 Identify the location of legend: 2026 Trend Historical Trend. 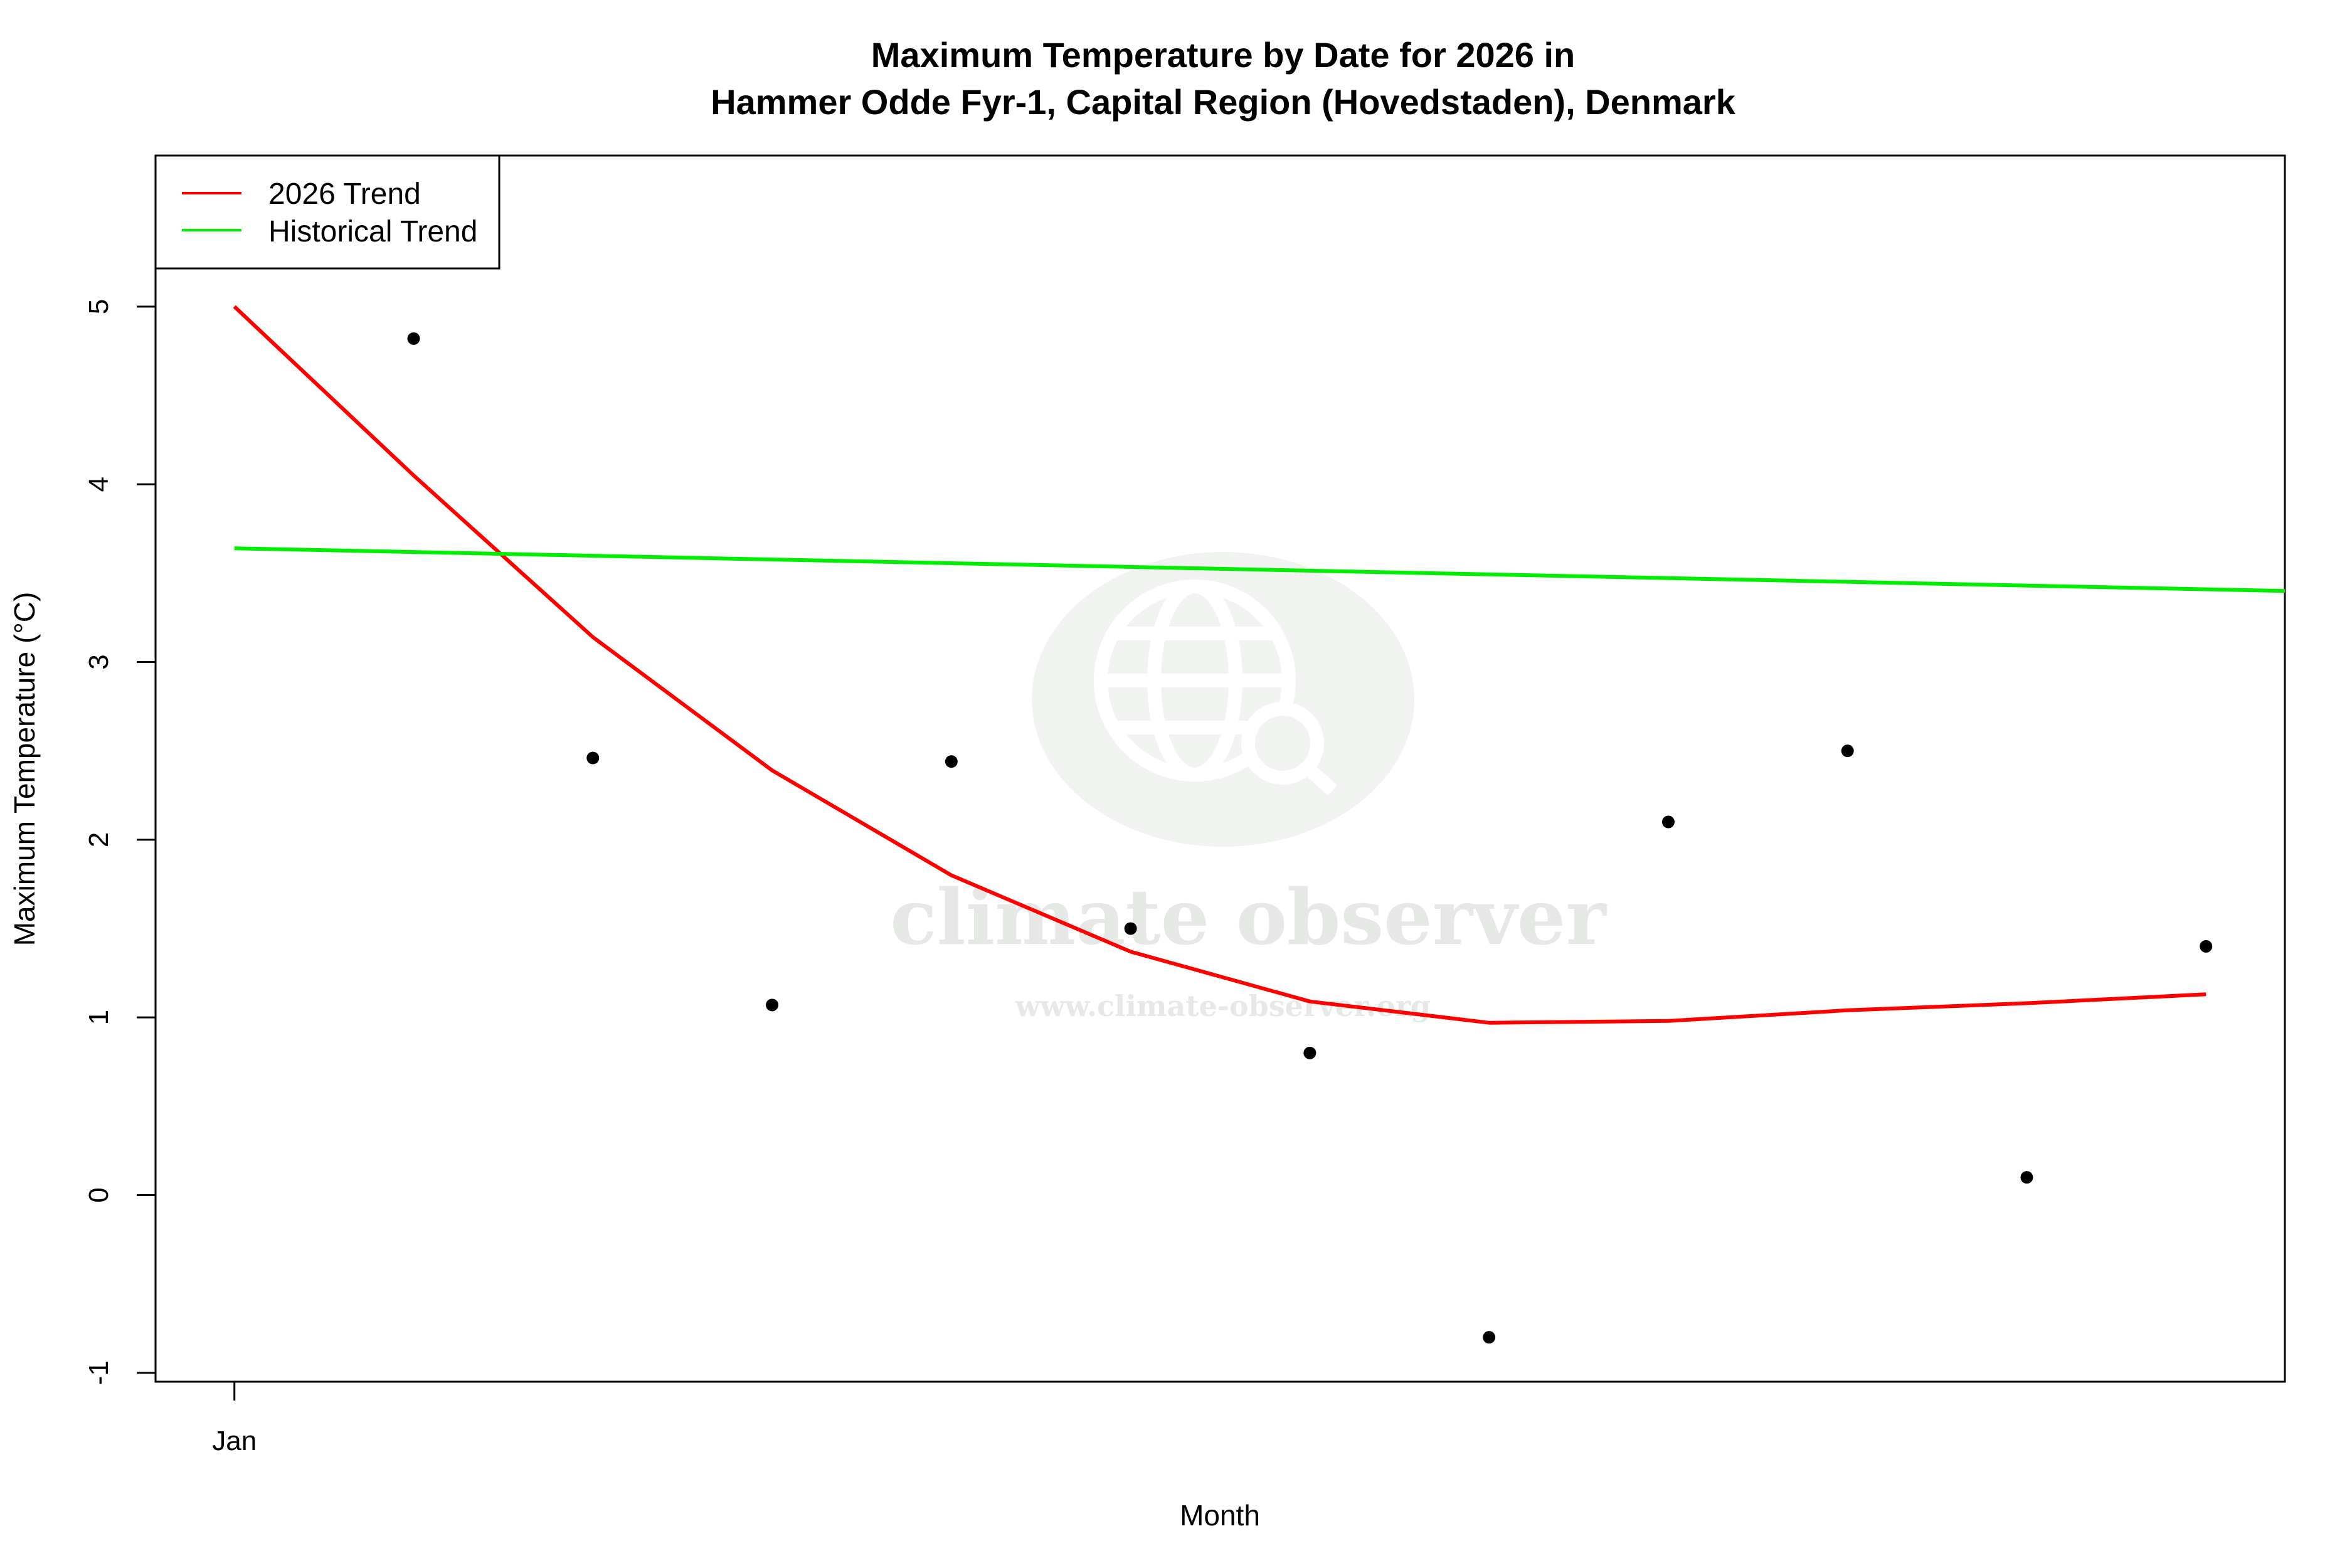
(328, 212).